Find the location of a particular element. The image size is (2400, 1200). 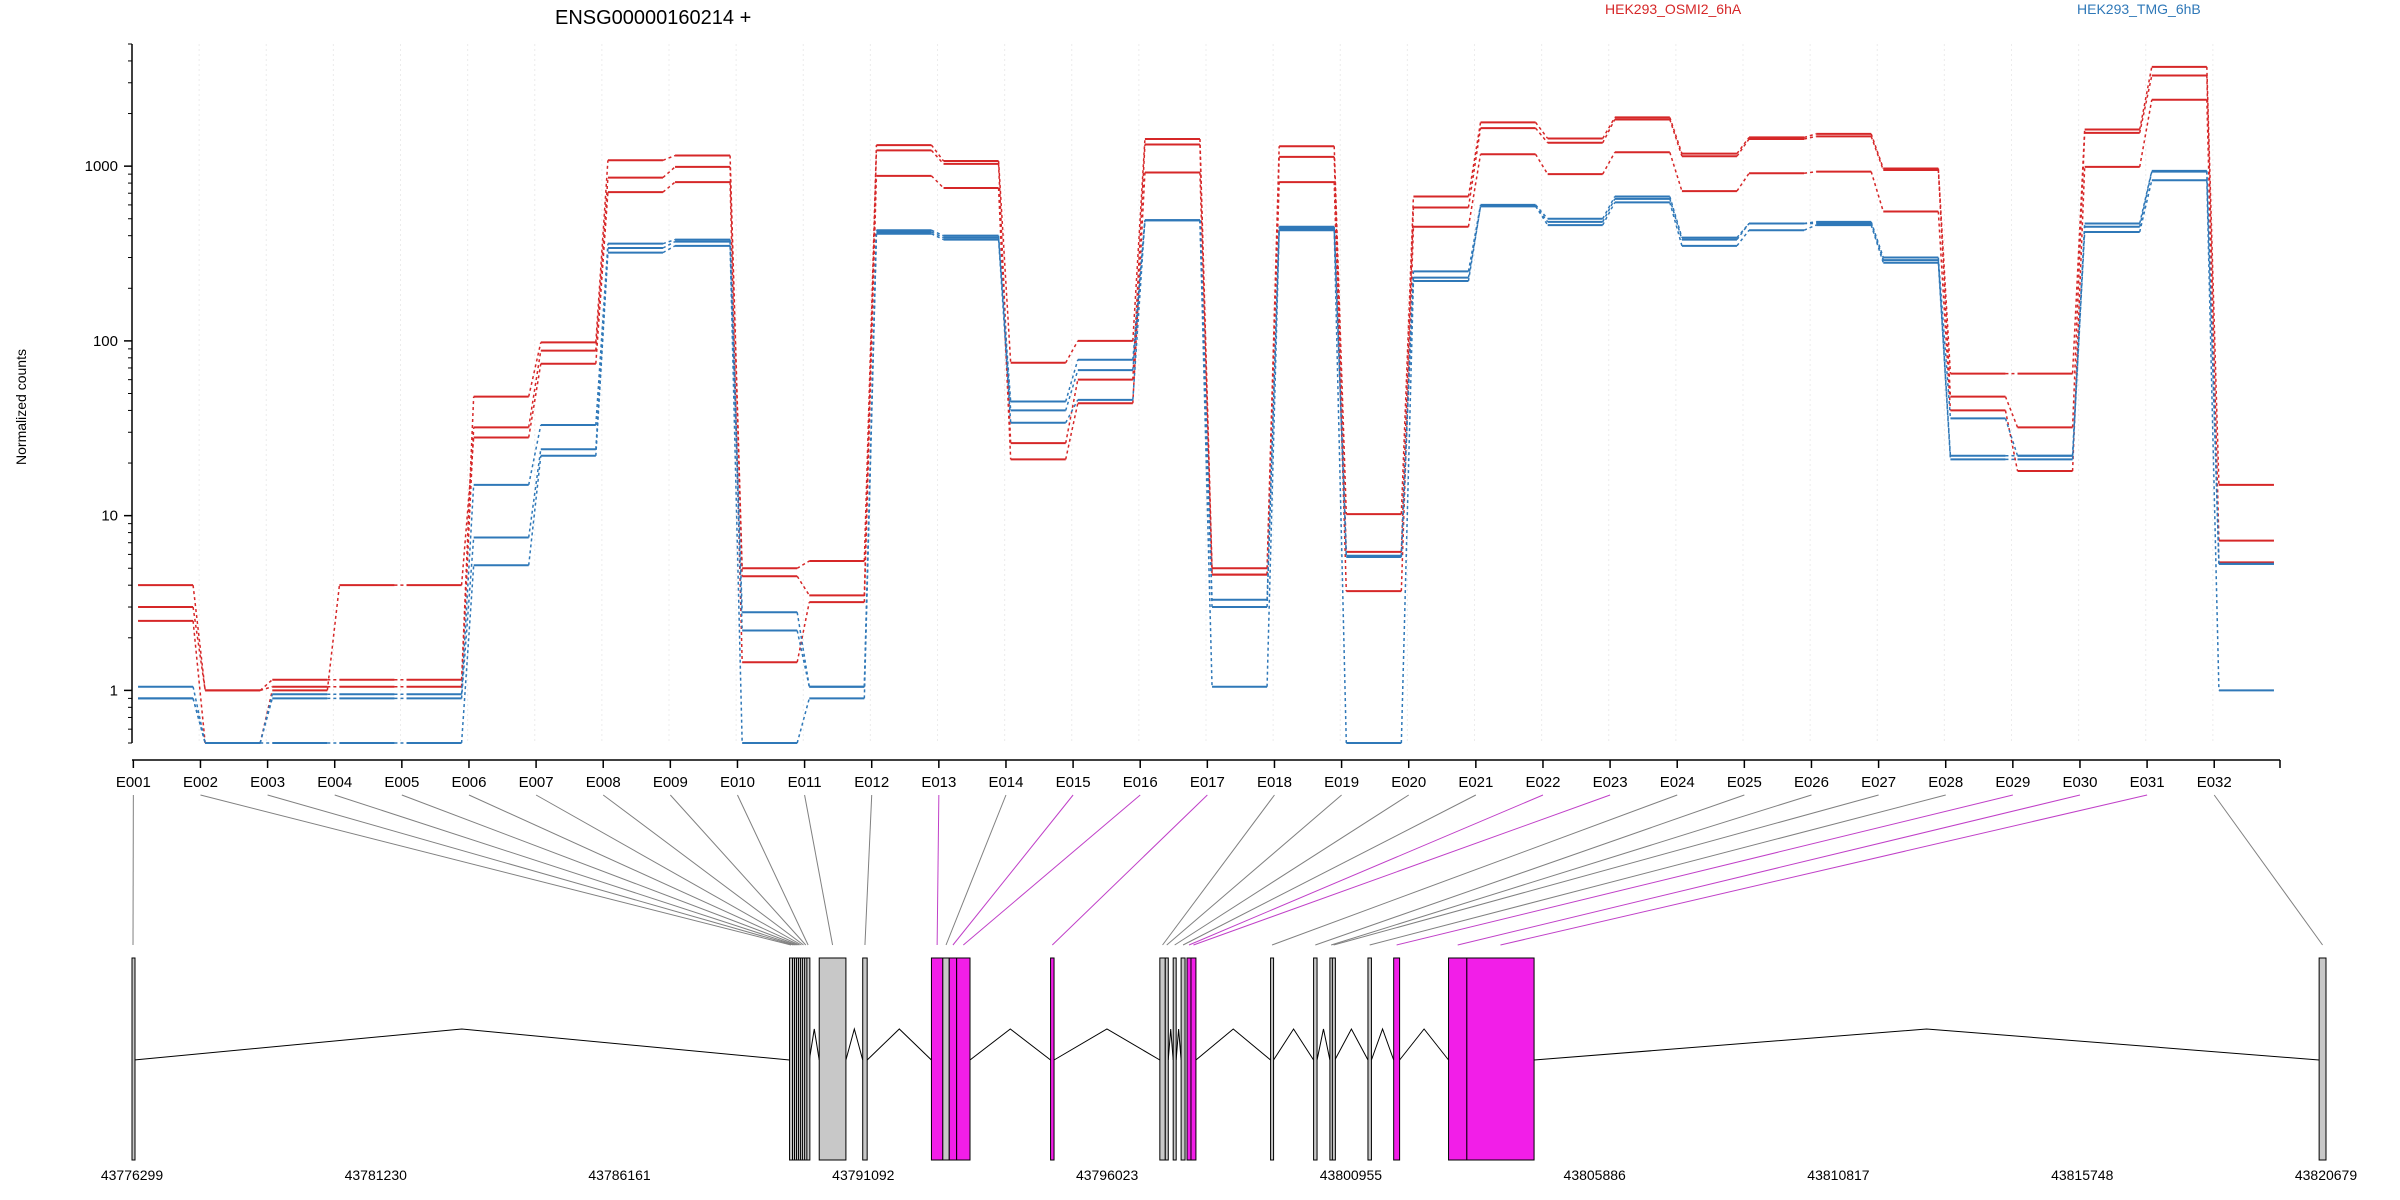

exon-box-E032 is located at coordinates (2322, 1059).